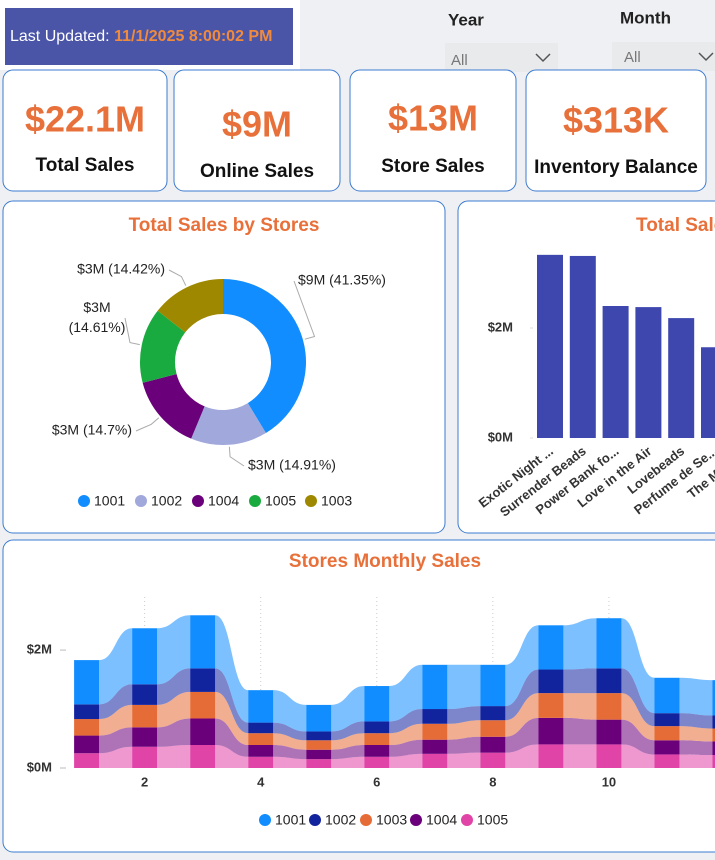 The height and width of the screenshot is (860, 715). What do you see at coordinates (616, 167) in the screenshot?
I see `kpi-label: Inventory Balance` at bounding box center [616, 167].